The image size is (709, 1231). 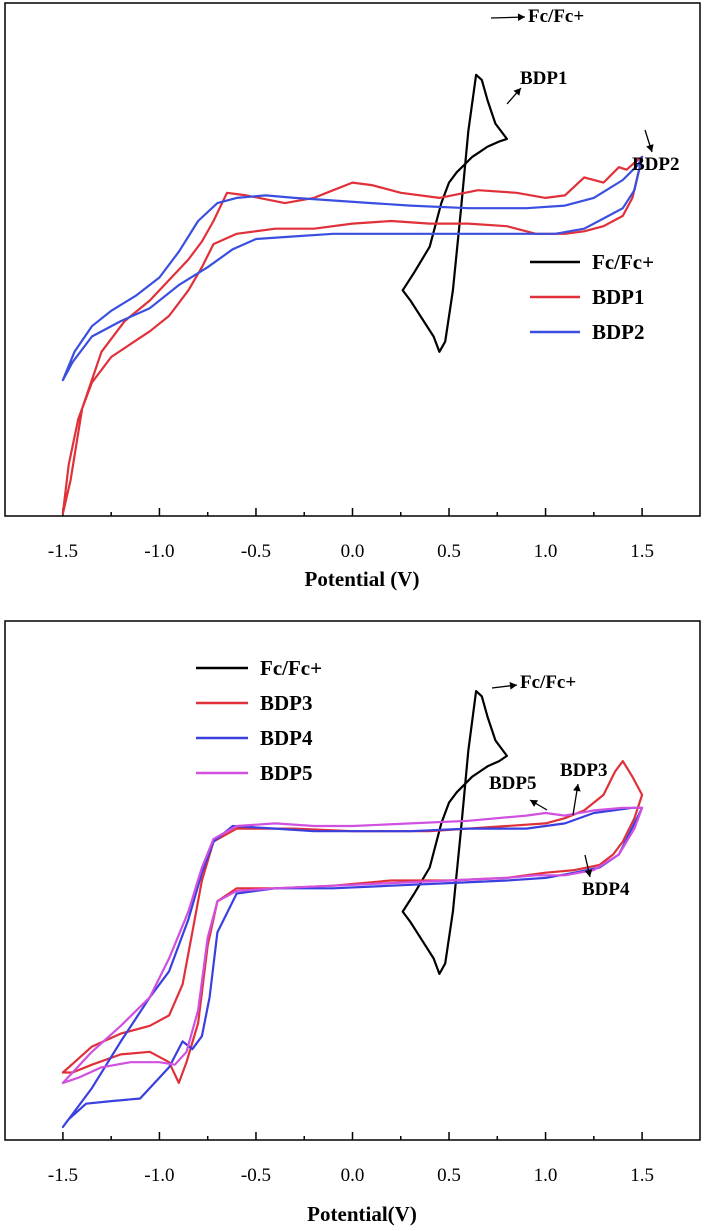 What do you see at coordinates (650, 148) in the screenshot?
I see `annotation-arrowhead-bdp2-top` at bounding box center [650, 148].